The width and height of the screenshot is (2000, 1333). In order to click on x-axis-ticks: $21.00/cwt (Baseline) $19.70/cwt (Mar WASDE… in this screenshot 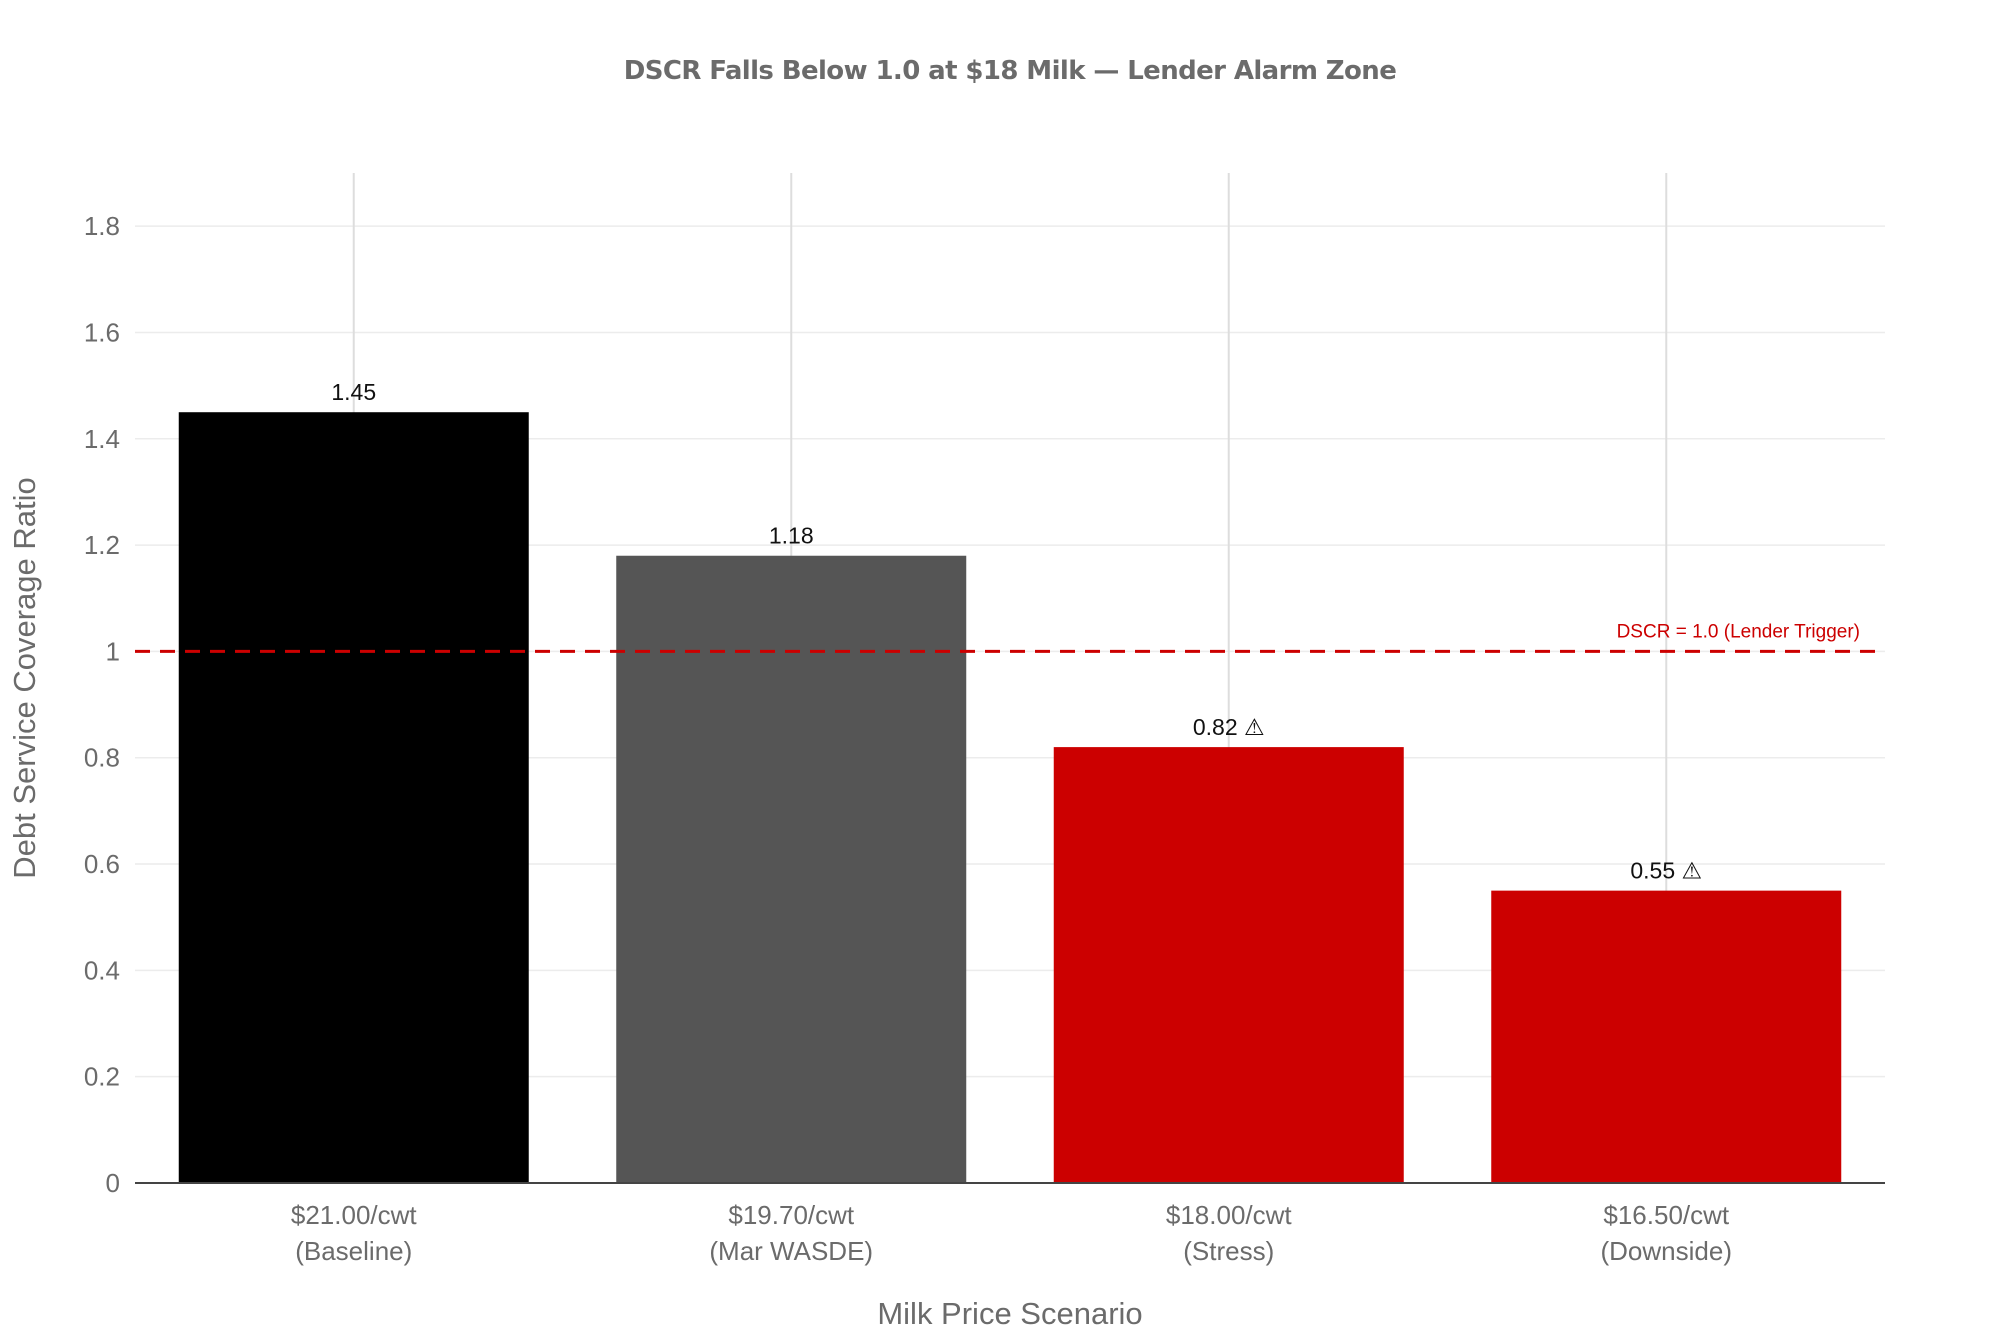, I will do `click(1011, 1233)`.